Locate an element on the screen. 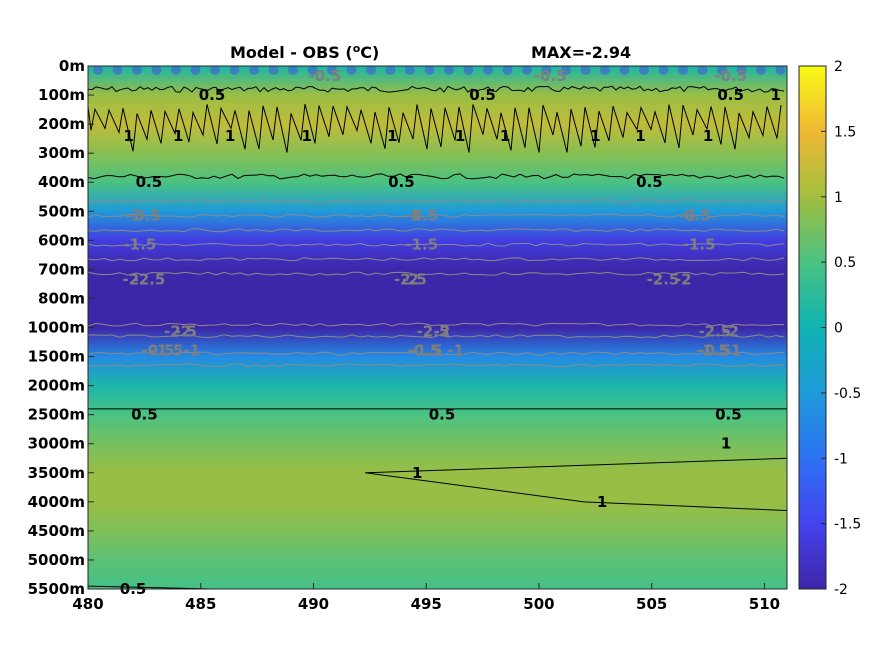 The image size is (875, 656). contour-grey-1500mb is located at coordinates (436, 365).